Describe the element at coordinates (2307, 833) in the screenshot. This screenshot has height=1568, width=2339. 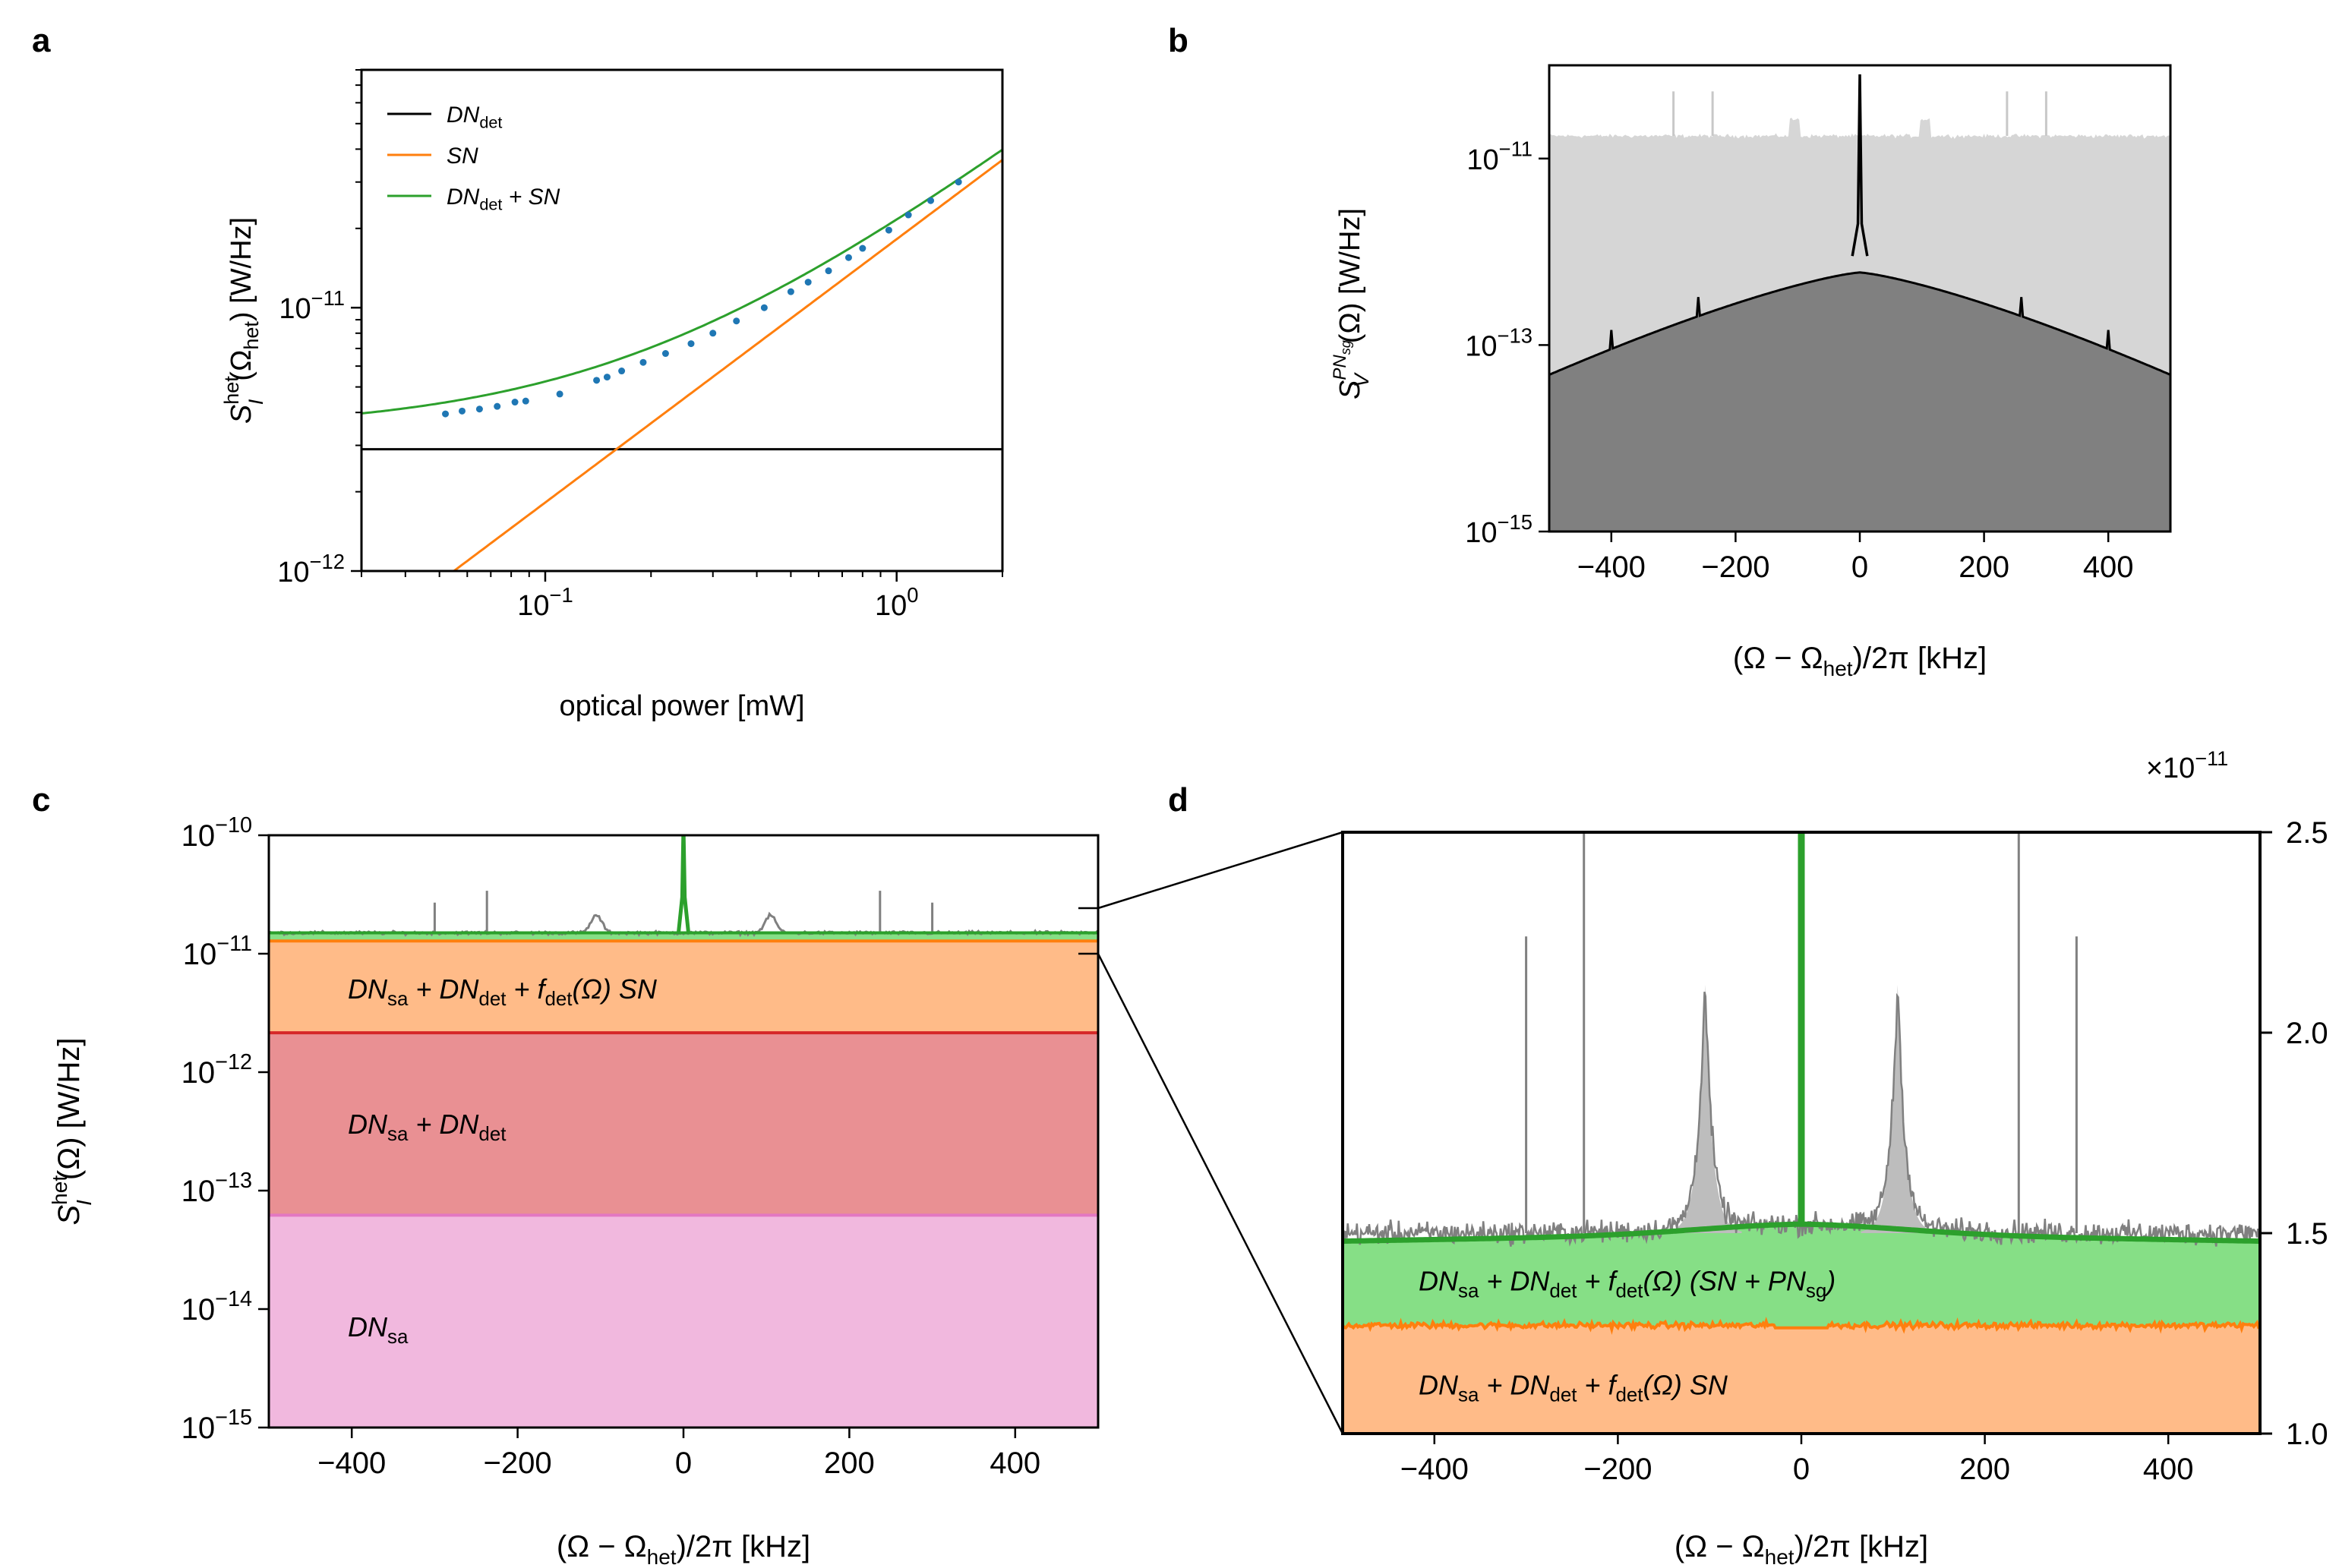
I see `y-tick-label: 2.5` at that location.